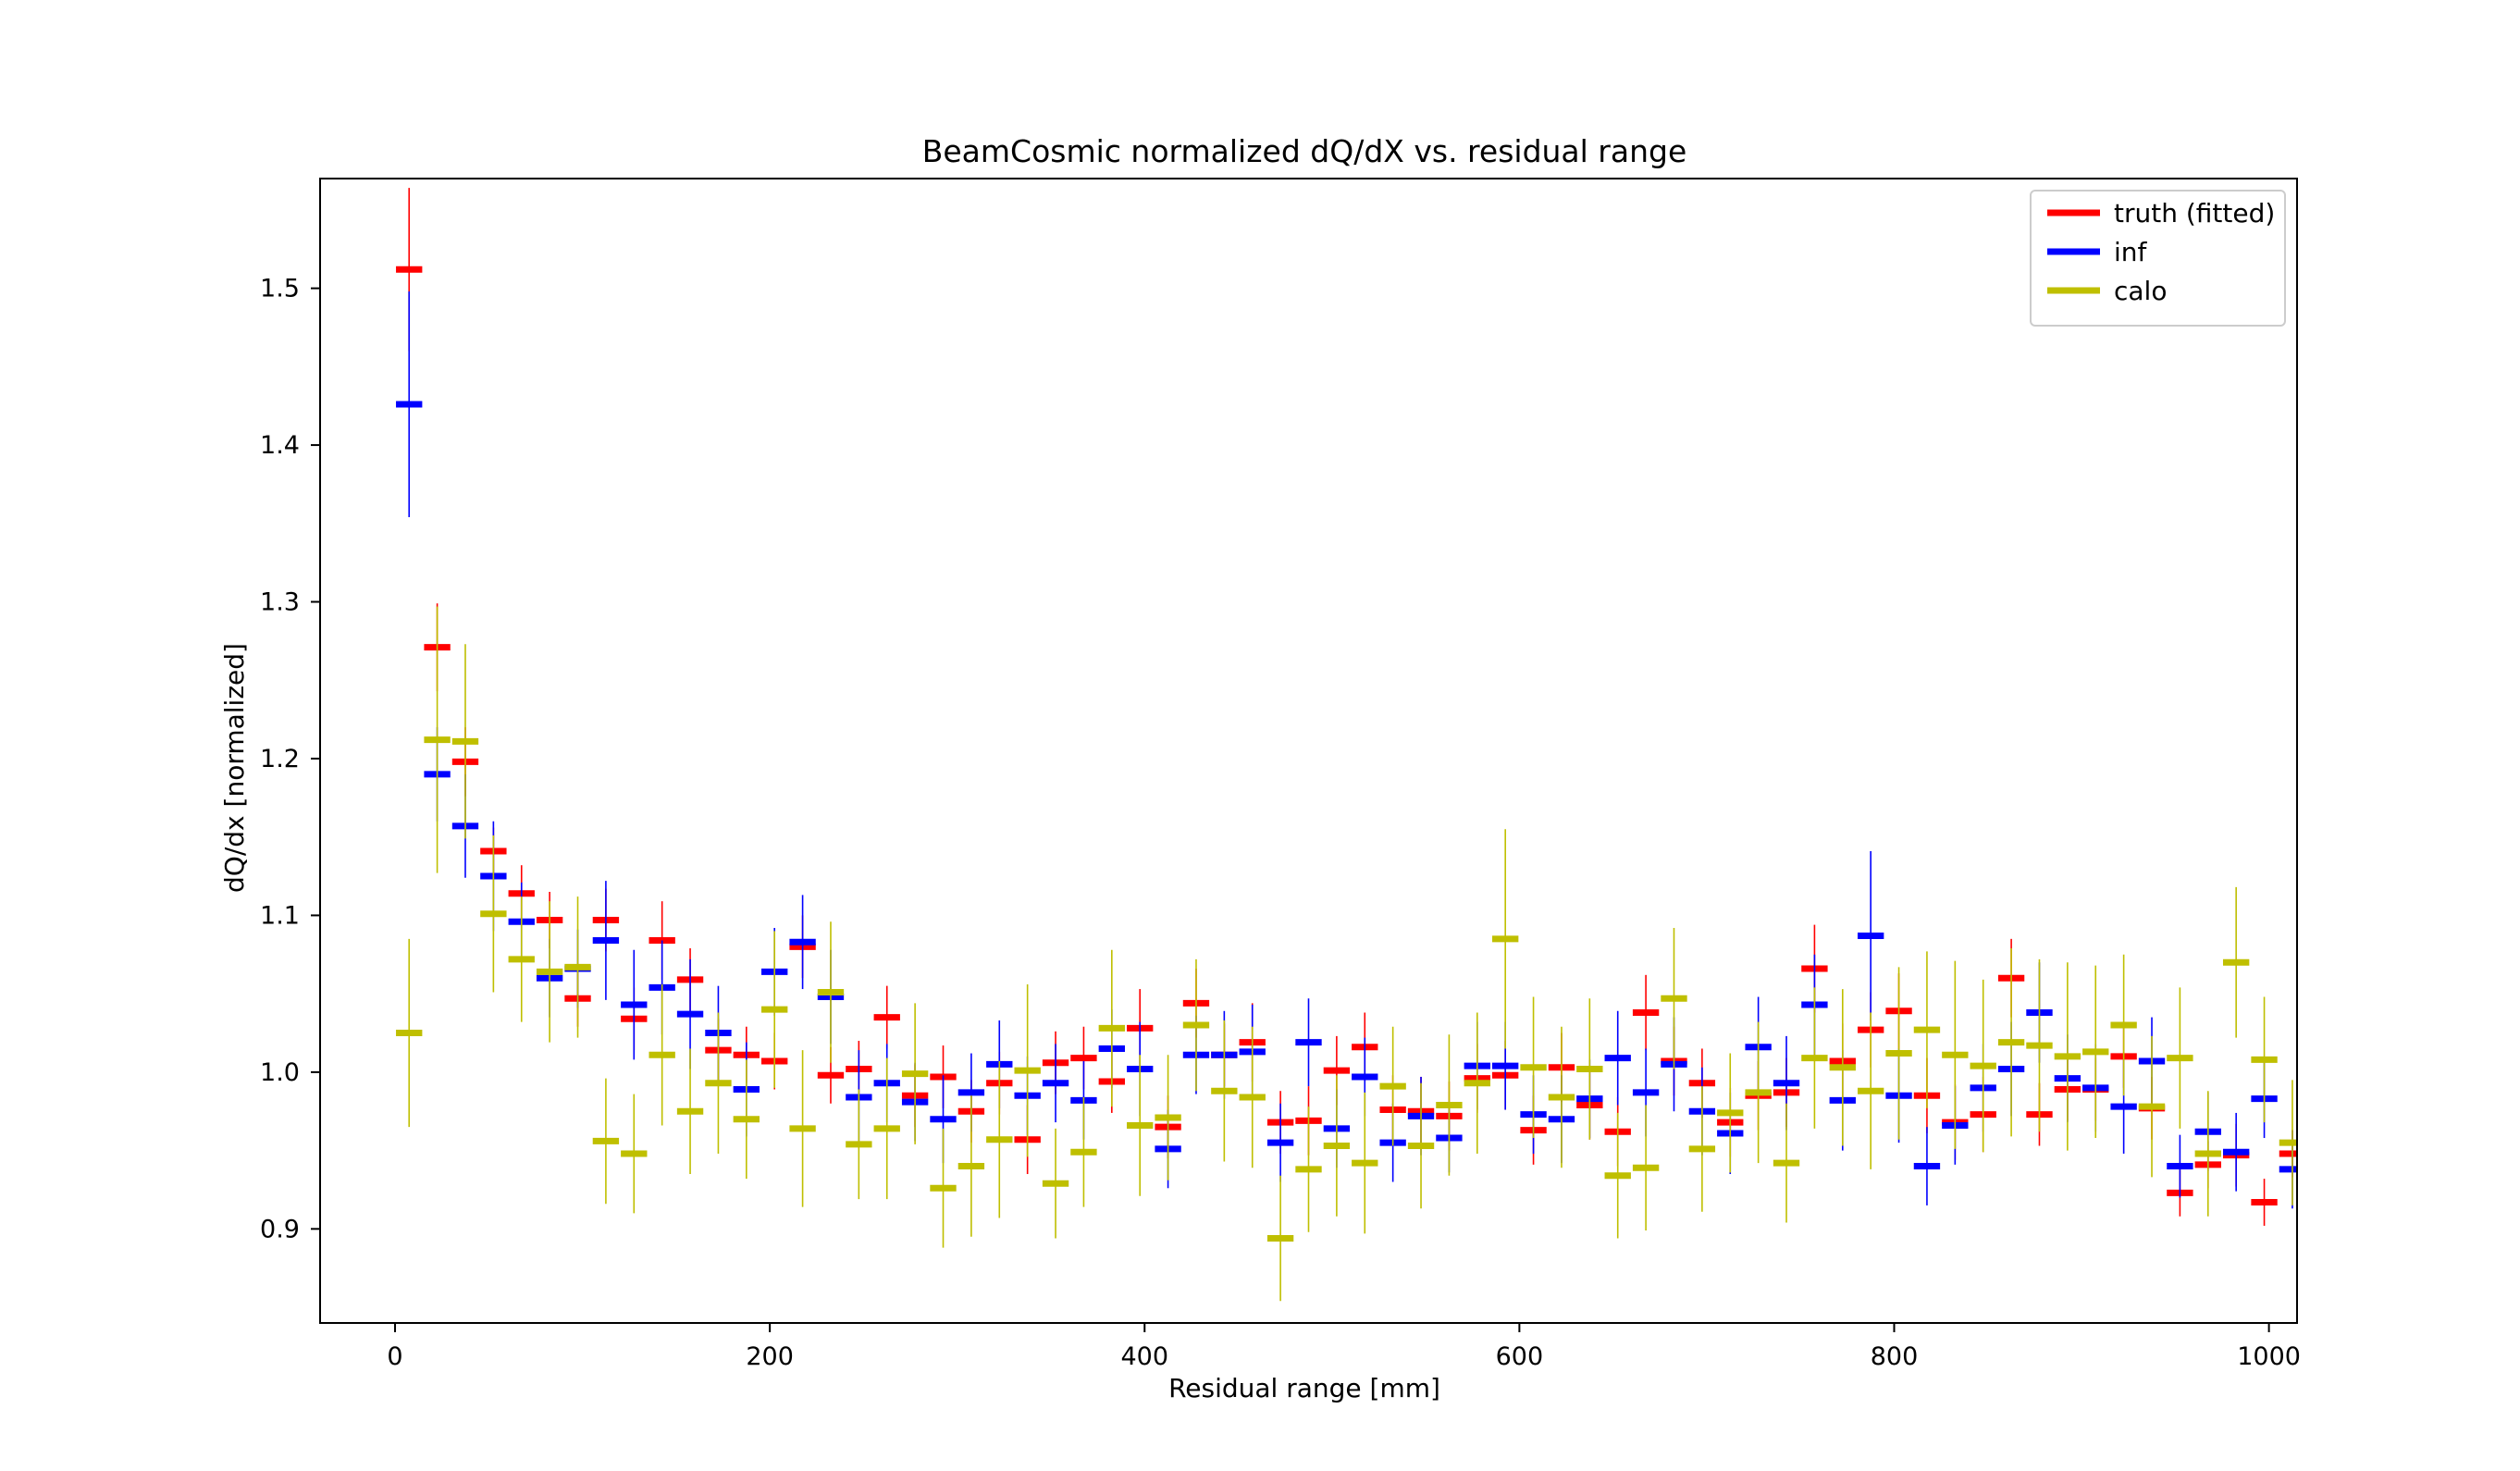  What do you see at coordinates (394, 1356) in the screenshot?
I see `x-tick-label: 0` at bounding box center [394, 1356].